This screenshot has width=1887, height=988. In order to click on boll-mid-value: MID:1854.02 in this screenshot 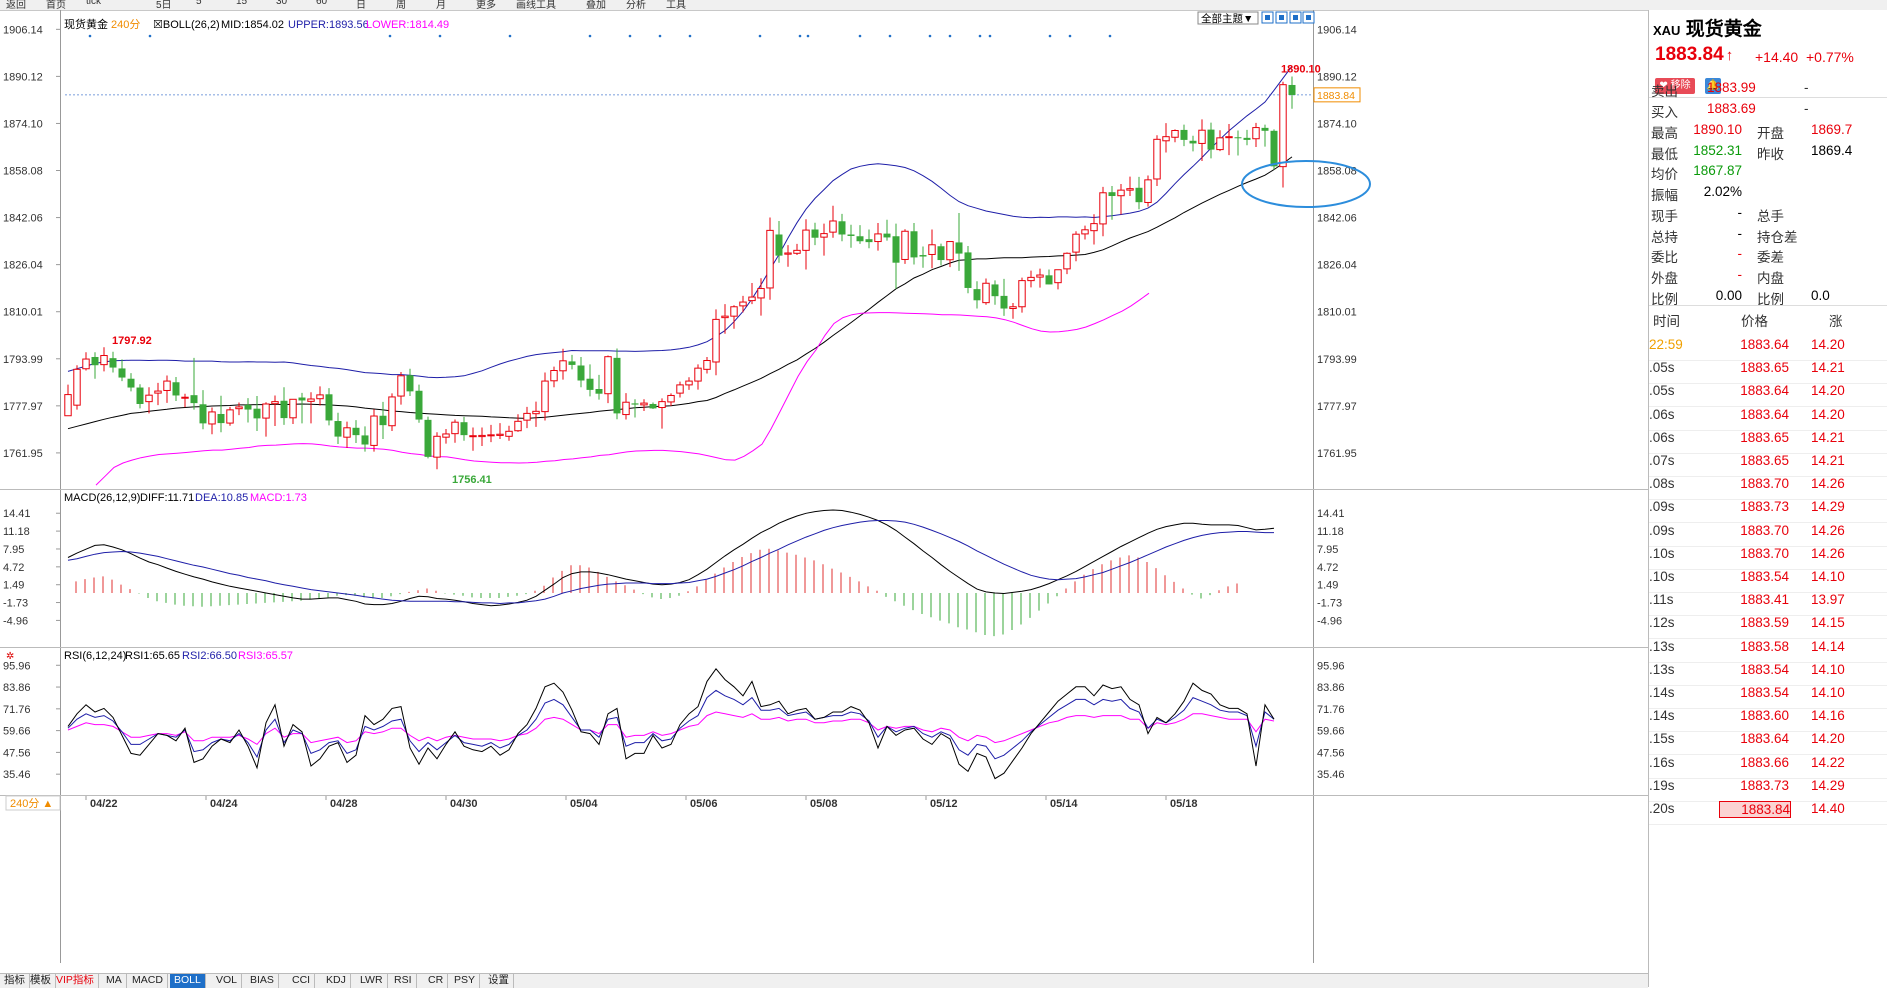, I will do `click(252, 25)`.